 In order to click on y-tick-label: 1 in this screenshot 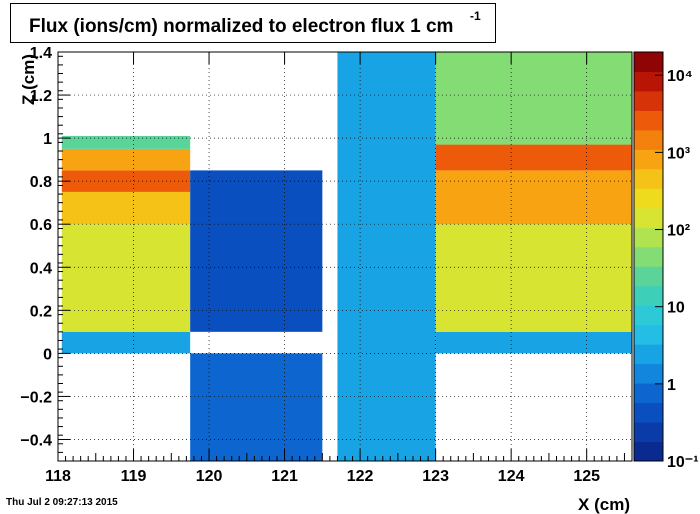, I will do `click(47, 139)`.